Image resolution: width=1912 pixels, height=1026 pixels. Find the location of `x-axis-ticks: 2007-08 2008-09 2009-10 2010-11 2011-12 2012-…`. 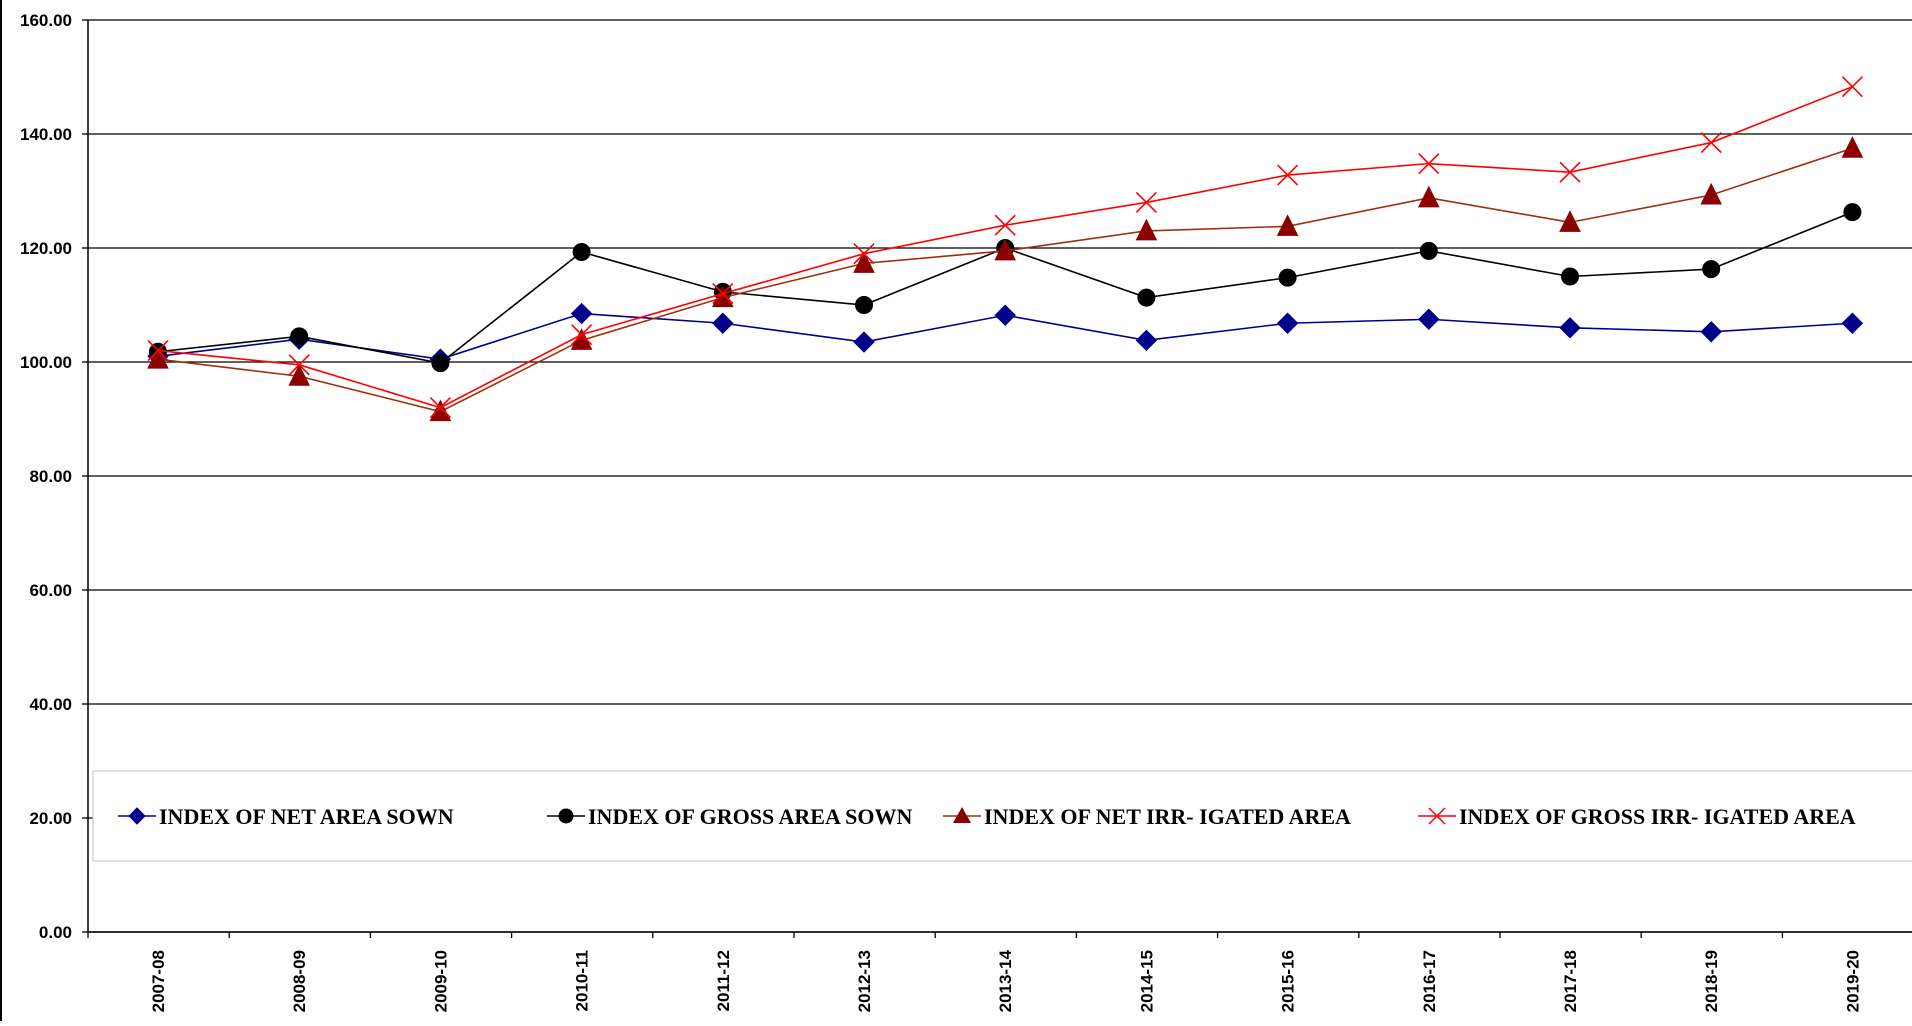

x-axis-ticks: 2007-08 2008-09 2009-10 2010-11 2011-12 2012-… is located at coordinates (974, 972).